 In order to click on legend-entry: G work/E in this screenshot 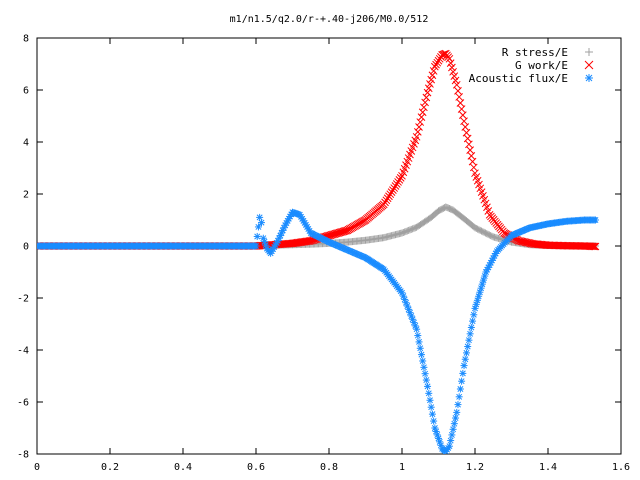, I will do `click(554, 65)`.